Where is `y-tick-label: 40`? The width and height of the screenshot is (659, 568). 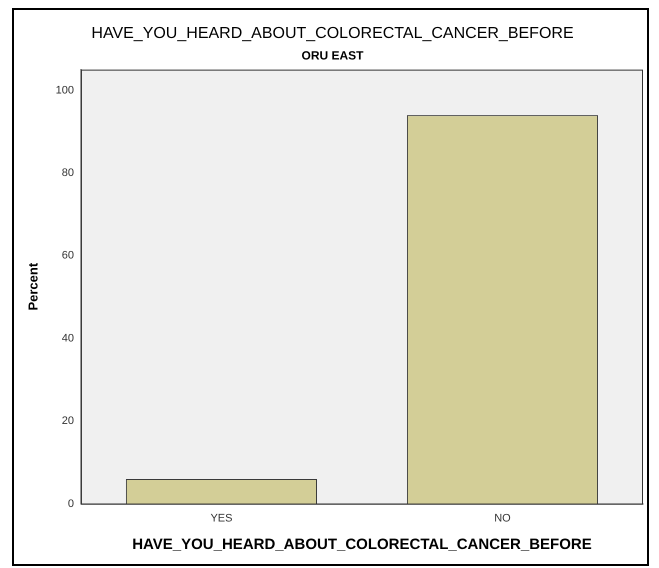 y-tick-label: 40 is located at coordinates (68, 338).